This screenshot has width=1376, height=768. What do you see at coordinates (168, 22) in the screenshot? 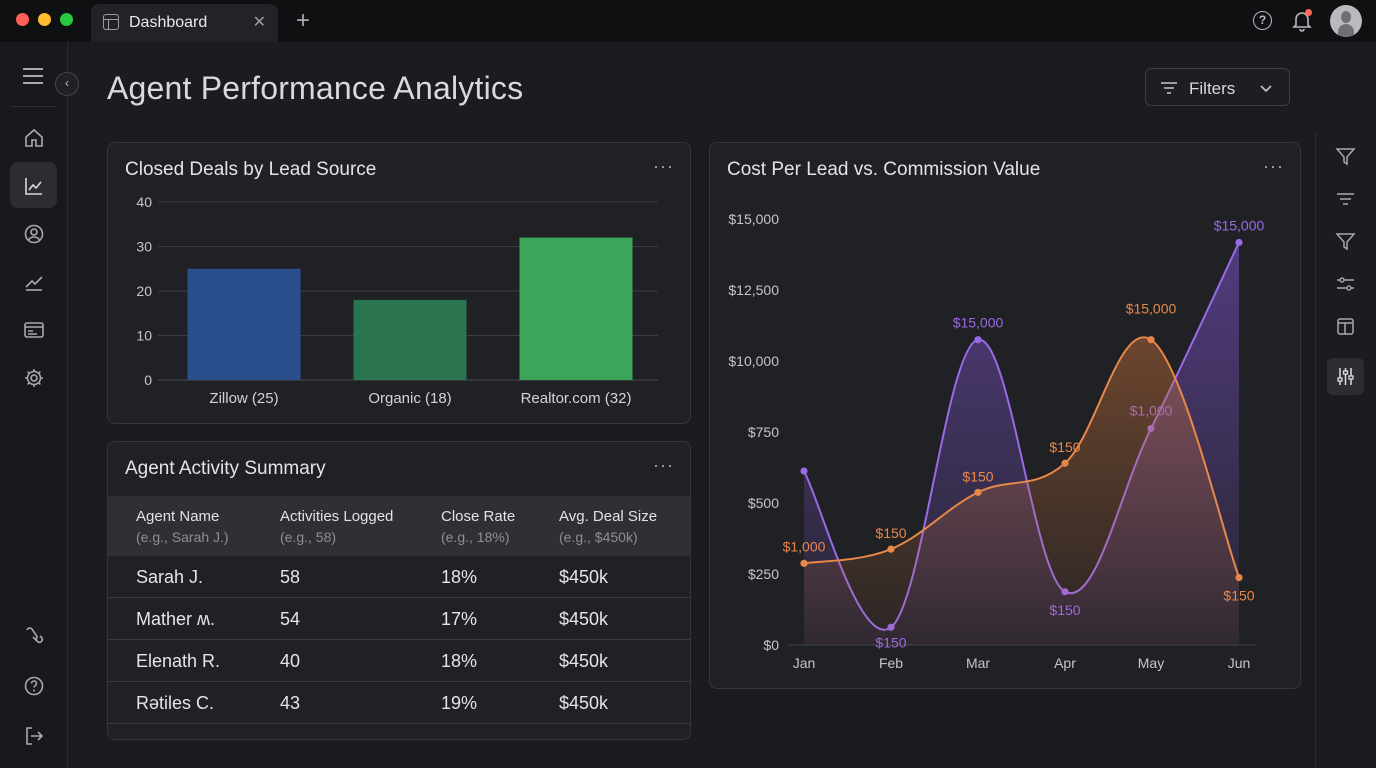
I see `tab-label: Dashboard` at bounding box center [168, 22].